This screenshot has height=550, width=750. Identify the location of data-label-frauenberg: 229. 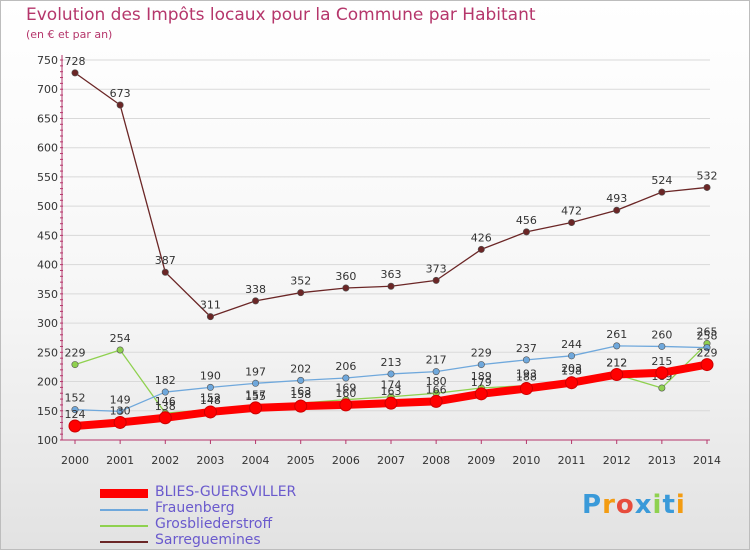
(481, 353).